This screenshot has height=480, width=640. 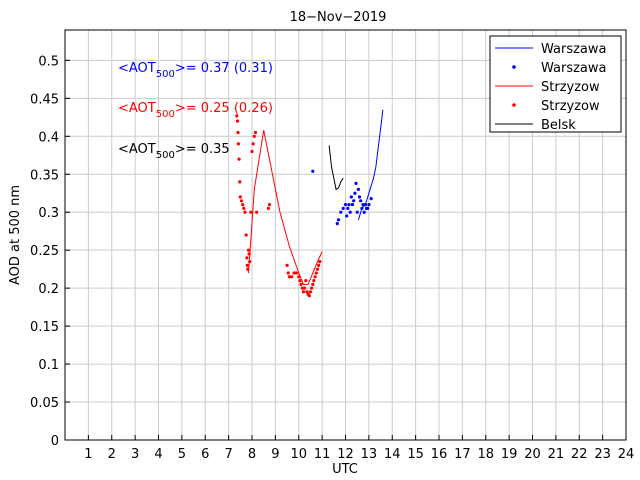 I want to click on annotation-value: >= 0.25 (0.26), so click(x=224, y=108).